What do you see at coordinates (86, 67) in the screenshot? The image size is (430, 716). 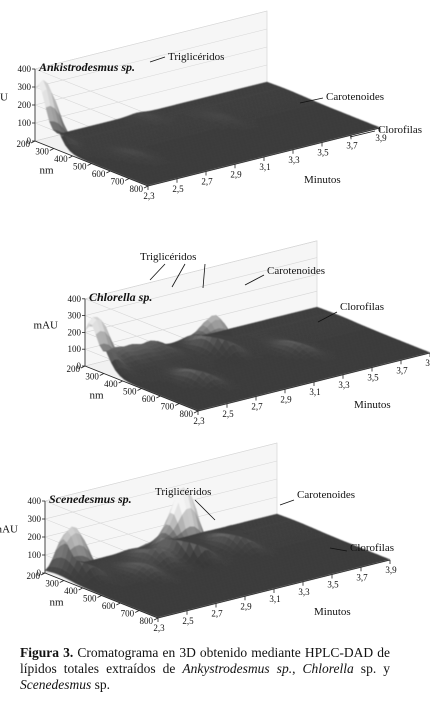 I see `chart-title: Ankistrodesmus sp.` at bounding box center [86, 67].